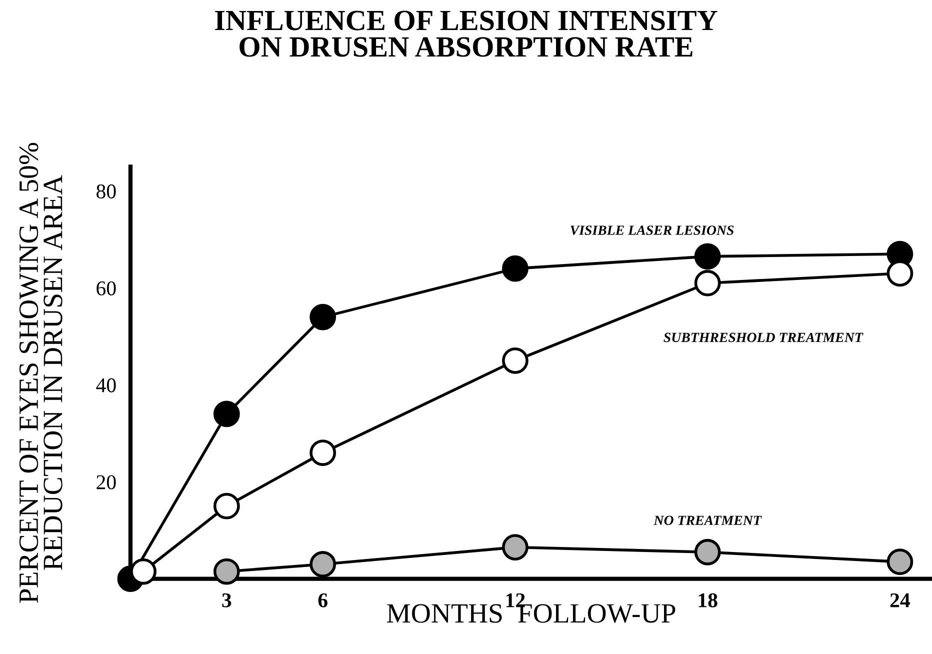  Describe the element at coordinates (466, 33) in the screenshot. I see `chart-title: INFLUENCE OF LESION INTENSITY ON DRUSEN ABSORPTION RATE` at that location.